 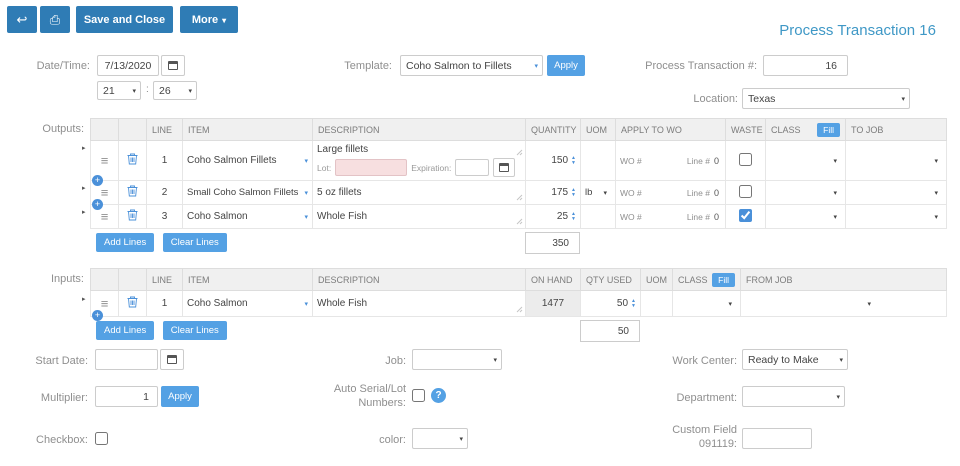 What do you see at coordinates (128, 65) in the screenshot?
I see `date-input` at bounding box center [128, 65].